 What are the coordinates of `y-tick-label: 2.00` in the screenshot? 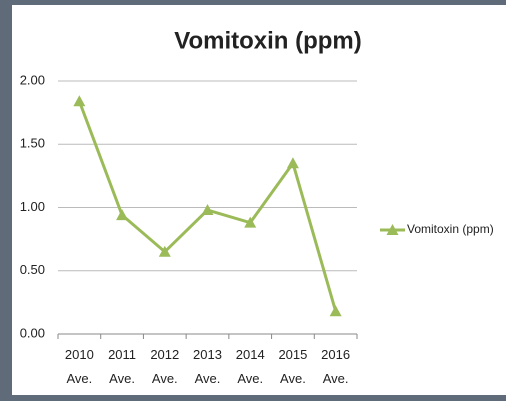 It's located at (32, 79).